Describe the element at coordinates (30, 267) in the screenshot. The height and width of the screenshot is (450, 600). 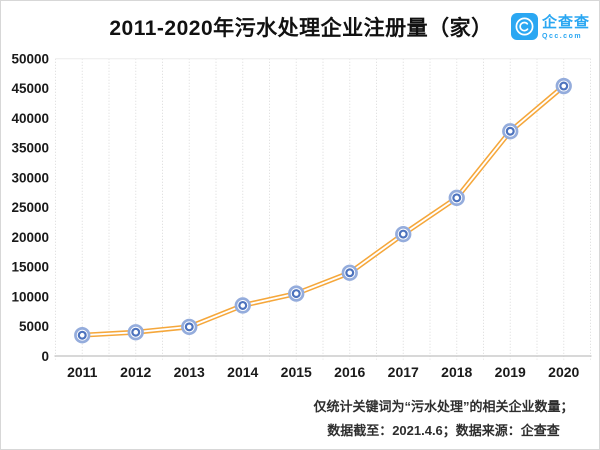
I see `y-axis-tick-label: 15000` at that location.